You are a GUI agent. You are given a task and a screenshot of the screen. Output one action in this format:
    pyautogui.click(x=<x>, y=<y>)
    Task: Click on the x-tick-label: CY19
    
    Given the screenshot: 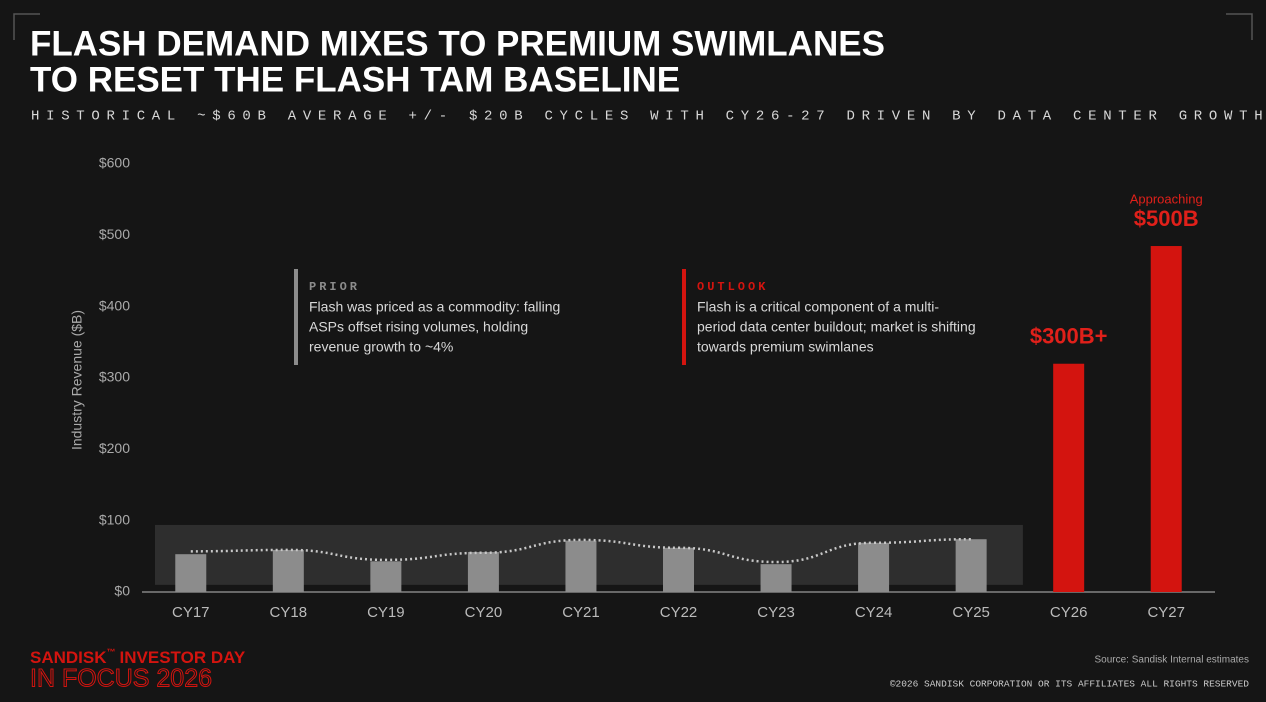 What is the action you would take?
    pyautogui.click(x=386, y=612)
    